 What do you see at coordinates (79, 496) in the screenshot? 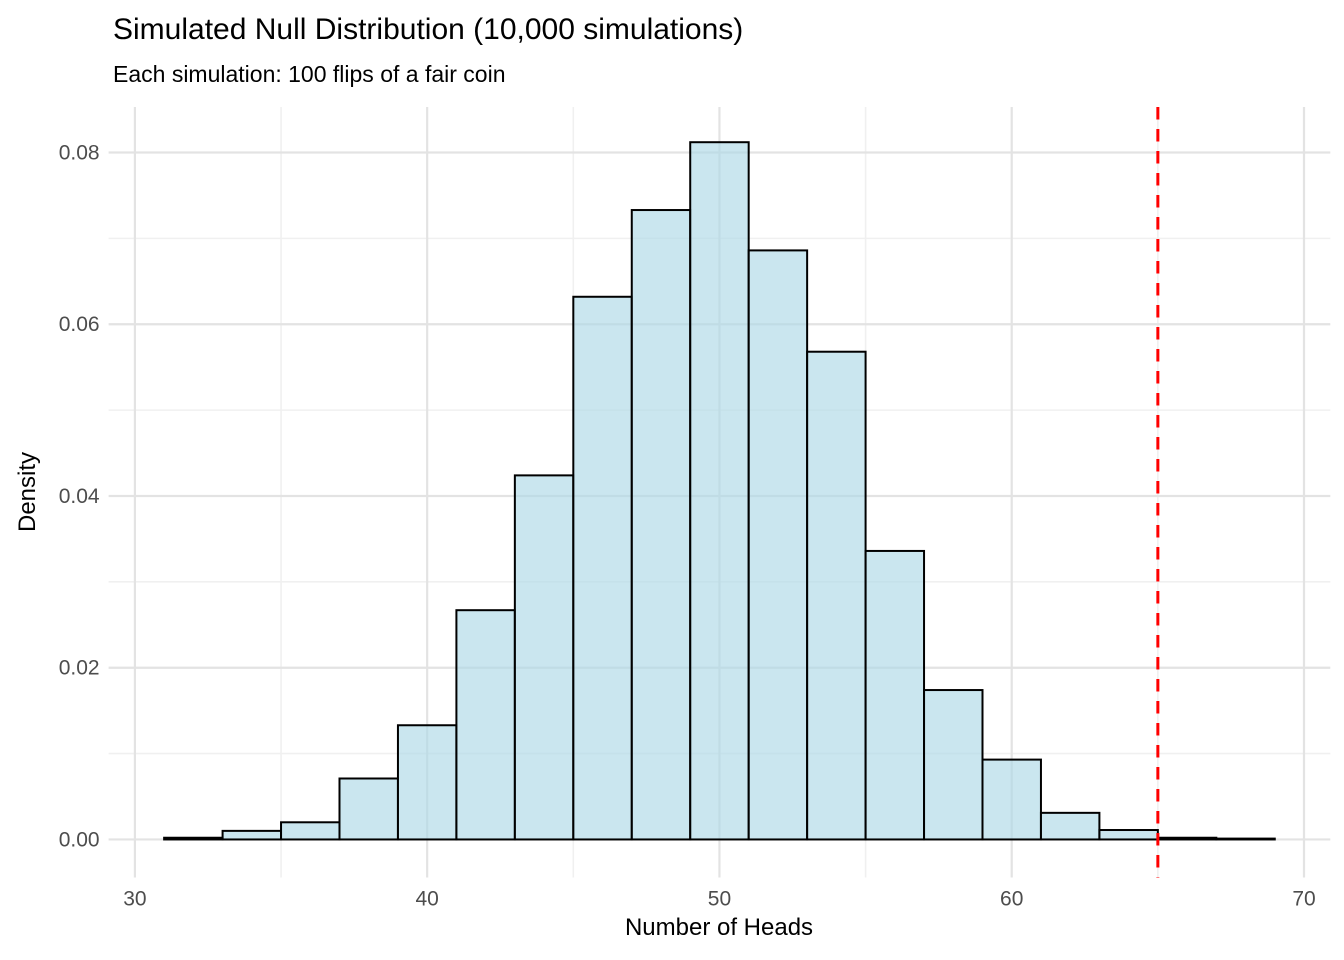
I see `y-tick-label: 0.04` at bounding box center [79, 496].